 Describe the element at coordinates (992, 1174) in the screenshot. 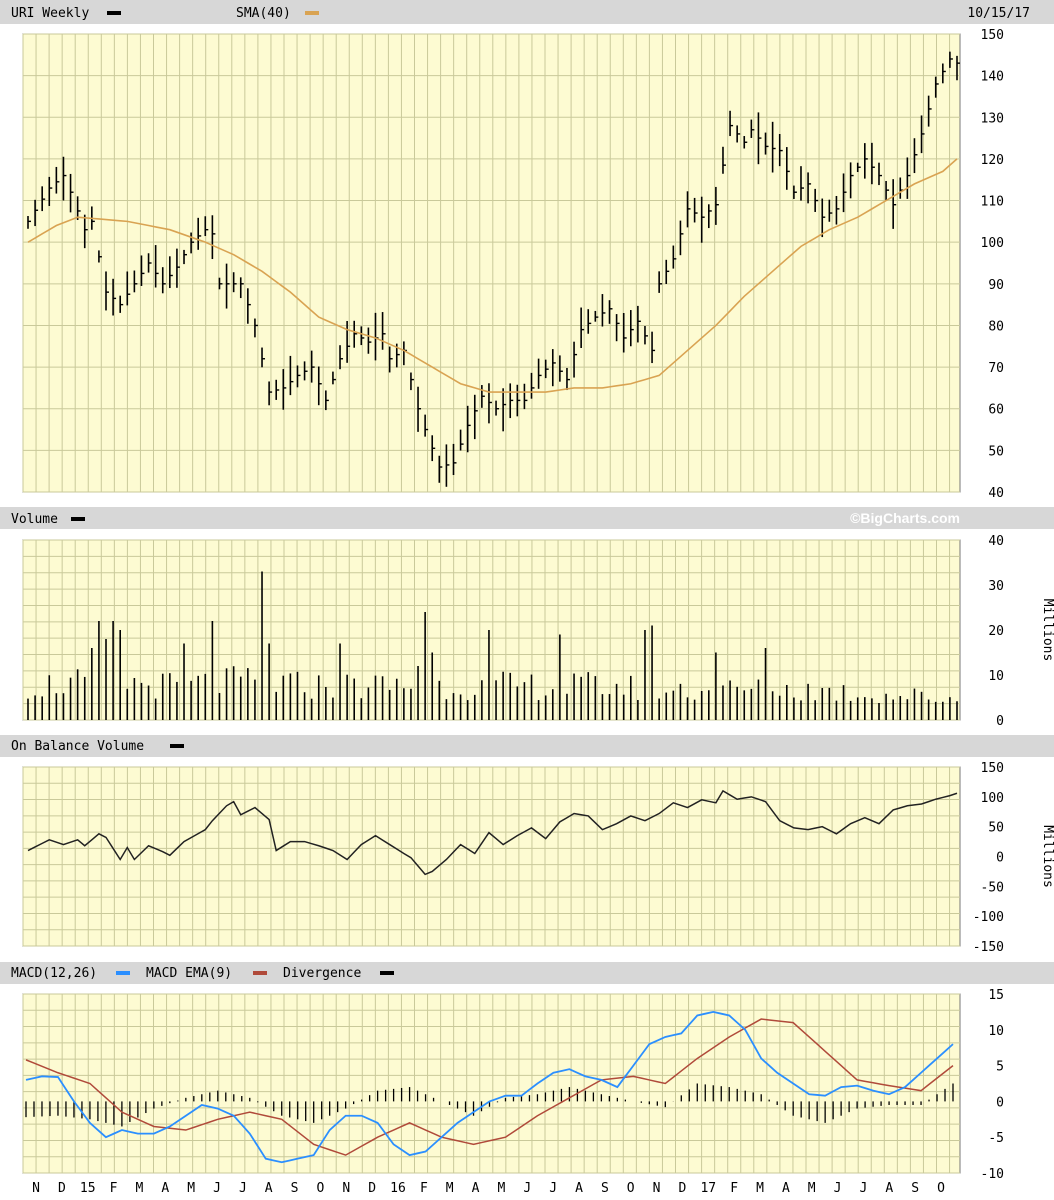

I see `macd-y-tick-label: -10` at that location.